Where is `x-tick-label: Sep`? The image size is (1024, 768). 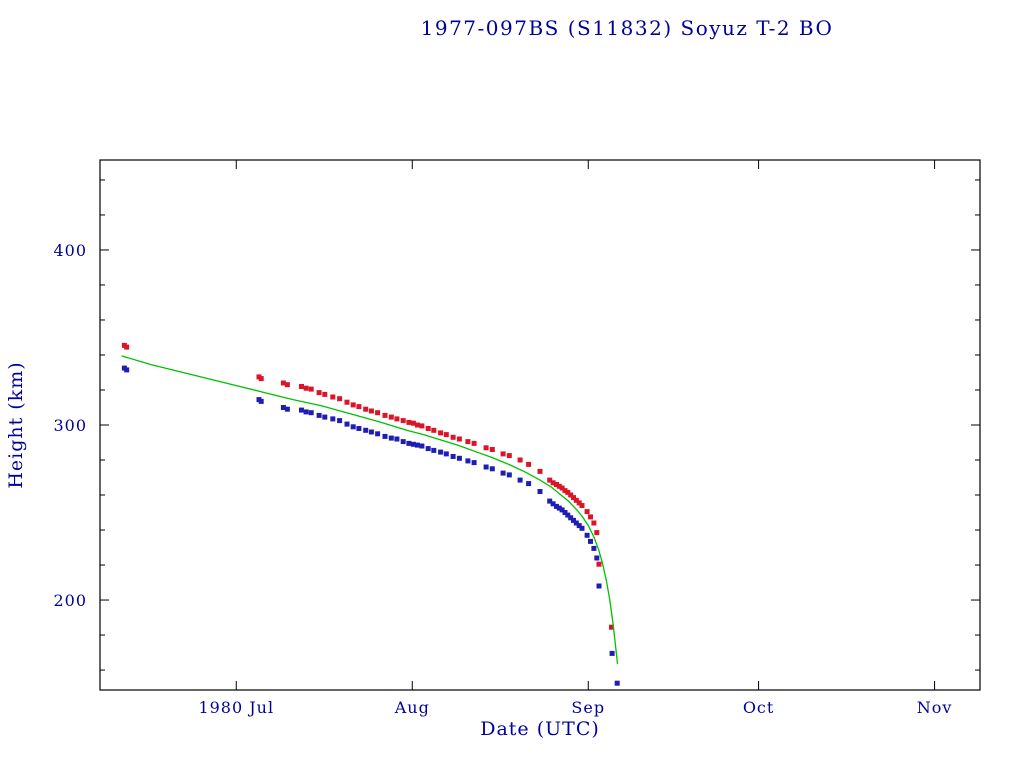
x-tick-label: Sep is located at coordinates (588, 707).